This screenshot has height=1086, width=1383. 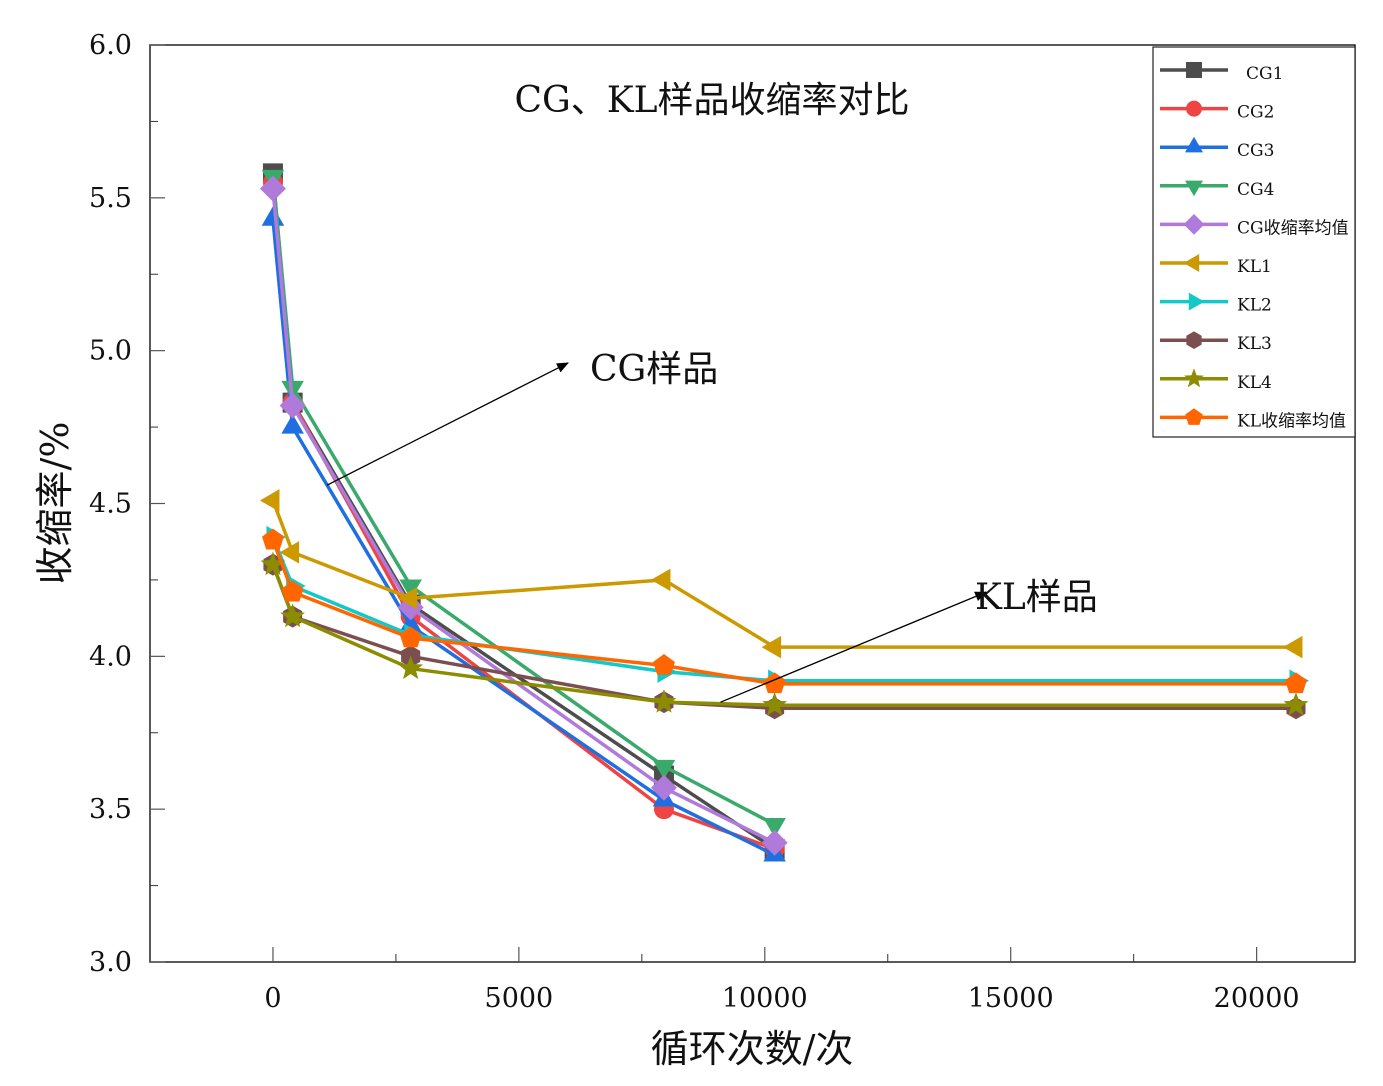 What do you see at coordinates (765, 998) in the screenshot?
I see `x-tick-label: 10000` at bounding box center [765, 998].